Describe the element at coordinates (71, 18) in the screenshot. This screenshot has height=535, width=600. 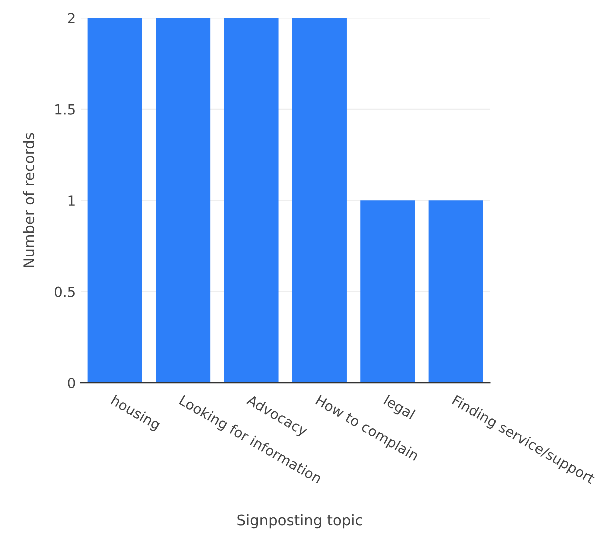
I see `y-tick-label: 2` at that location.